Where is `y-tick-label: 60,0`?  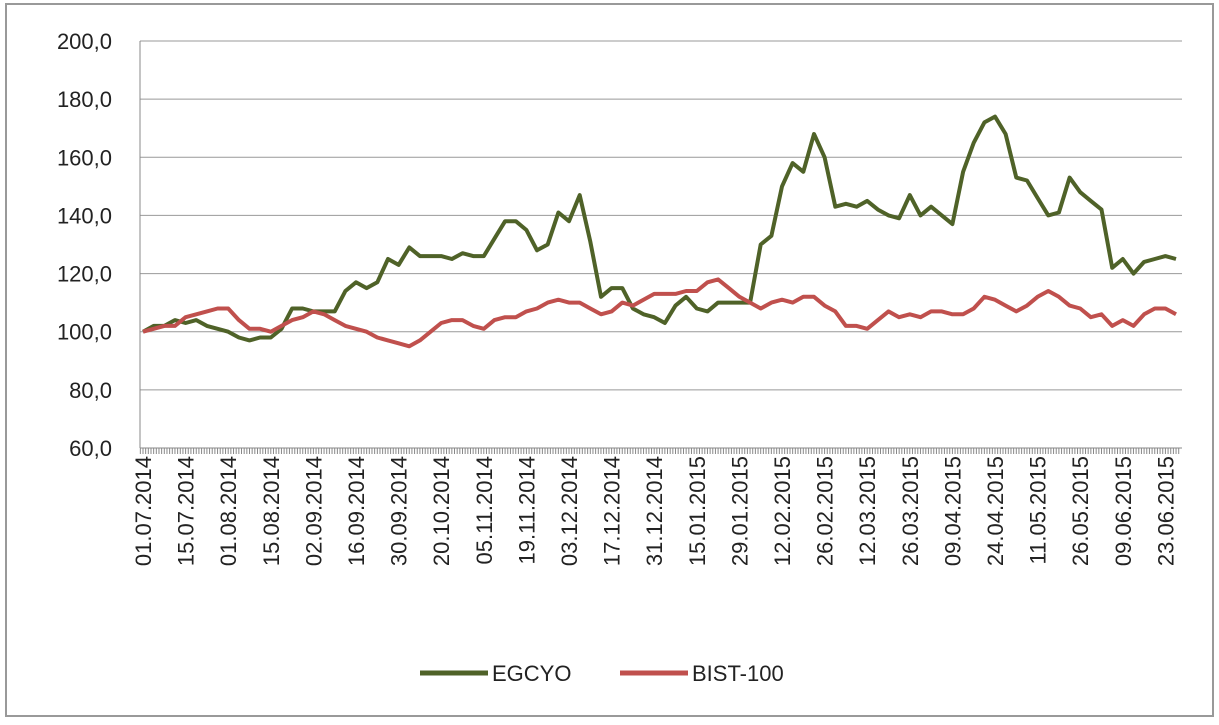 y-tick-label: 60,0 is located at coordinates (90, 448).